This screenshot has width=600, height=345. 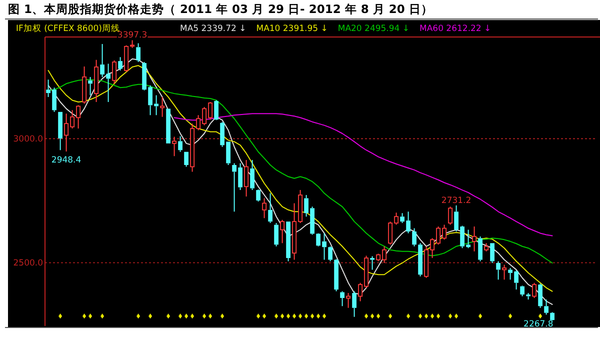 I want to click on annotation: 3397.3, so click(x=132, y=35).